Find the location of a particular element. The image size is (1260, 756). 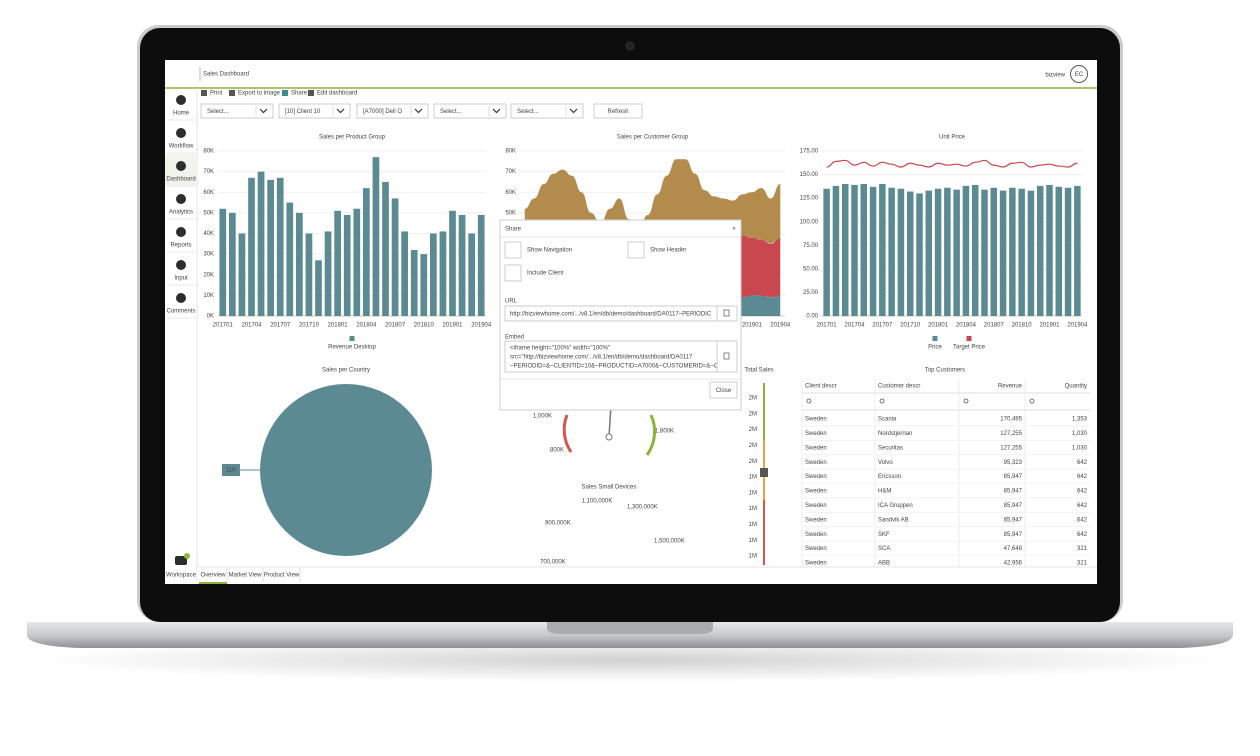

gauge-label: 800K is located at coordinates (557, 451).